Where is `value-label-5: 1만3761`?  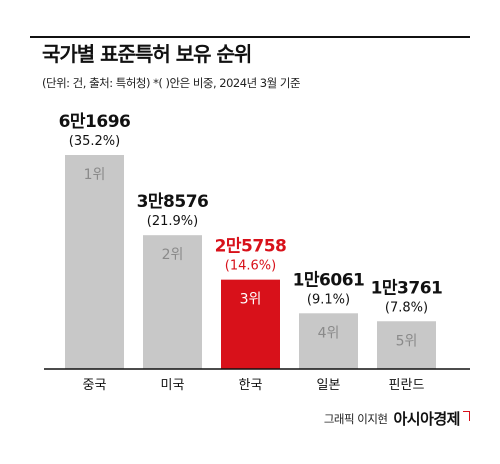
value-label-5: 1만3761 is located at coordinates (407, 288).